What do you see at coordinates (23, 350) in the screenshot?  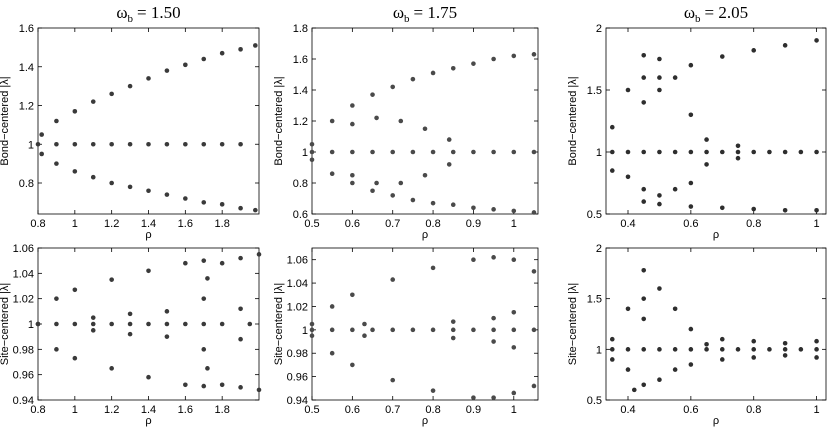 I see `y-tick-label: 0.98` at bounding box center [23, 350].